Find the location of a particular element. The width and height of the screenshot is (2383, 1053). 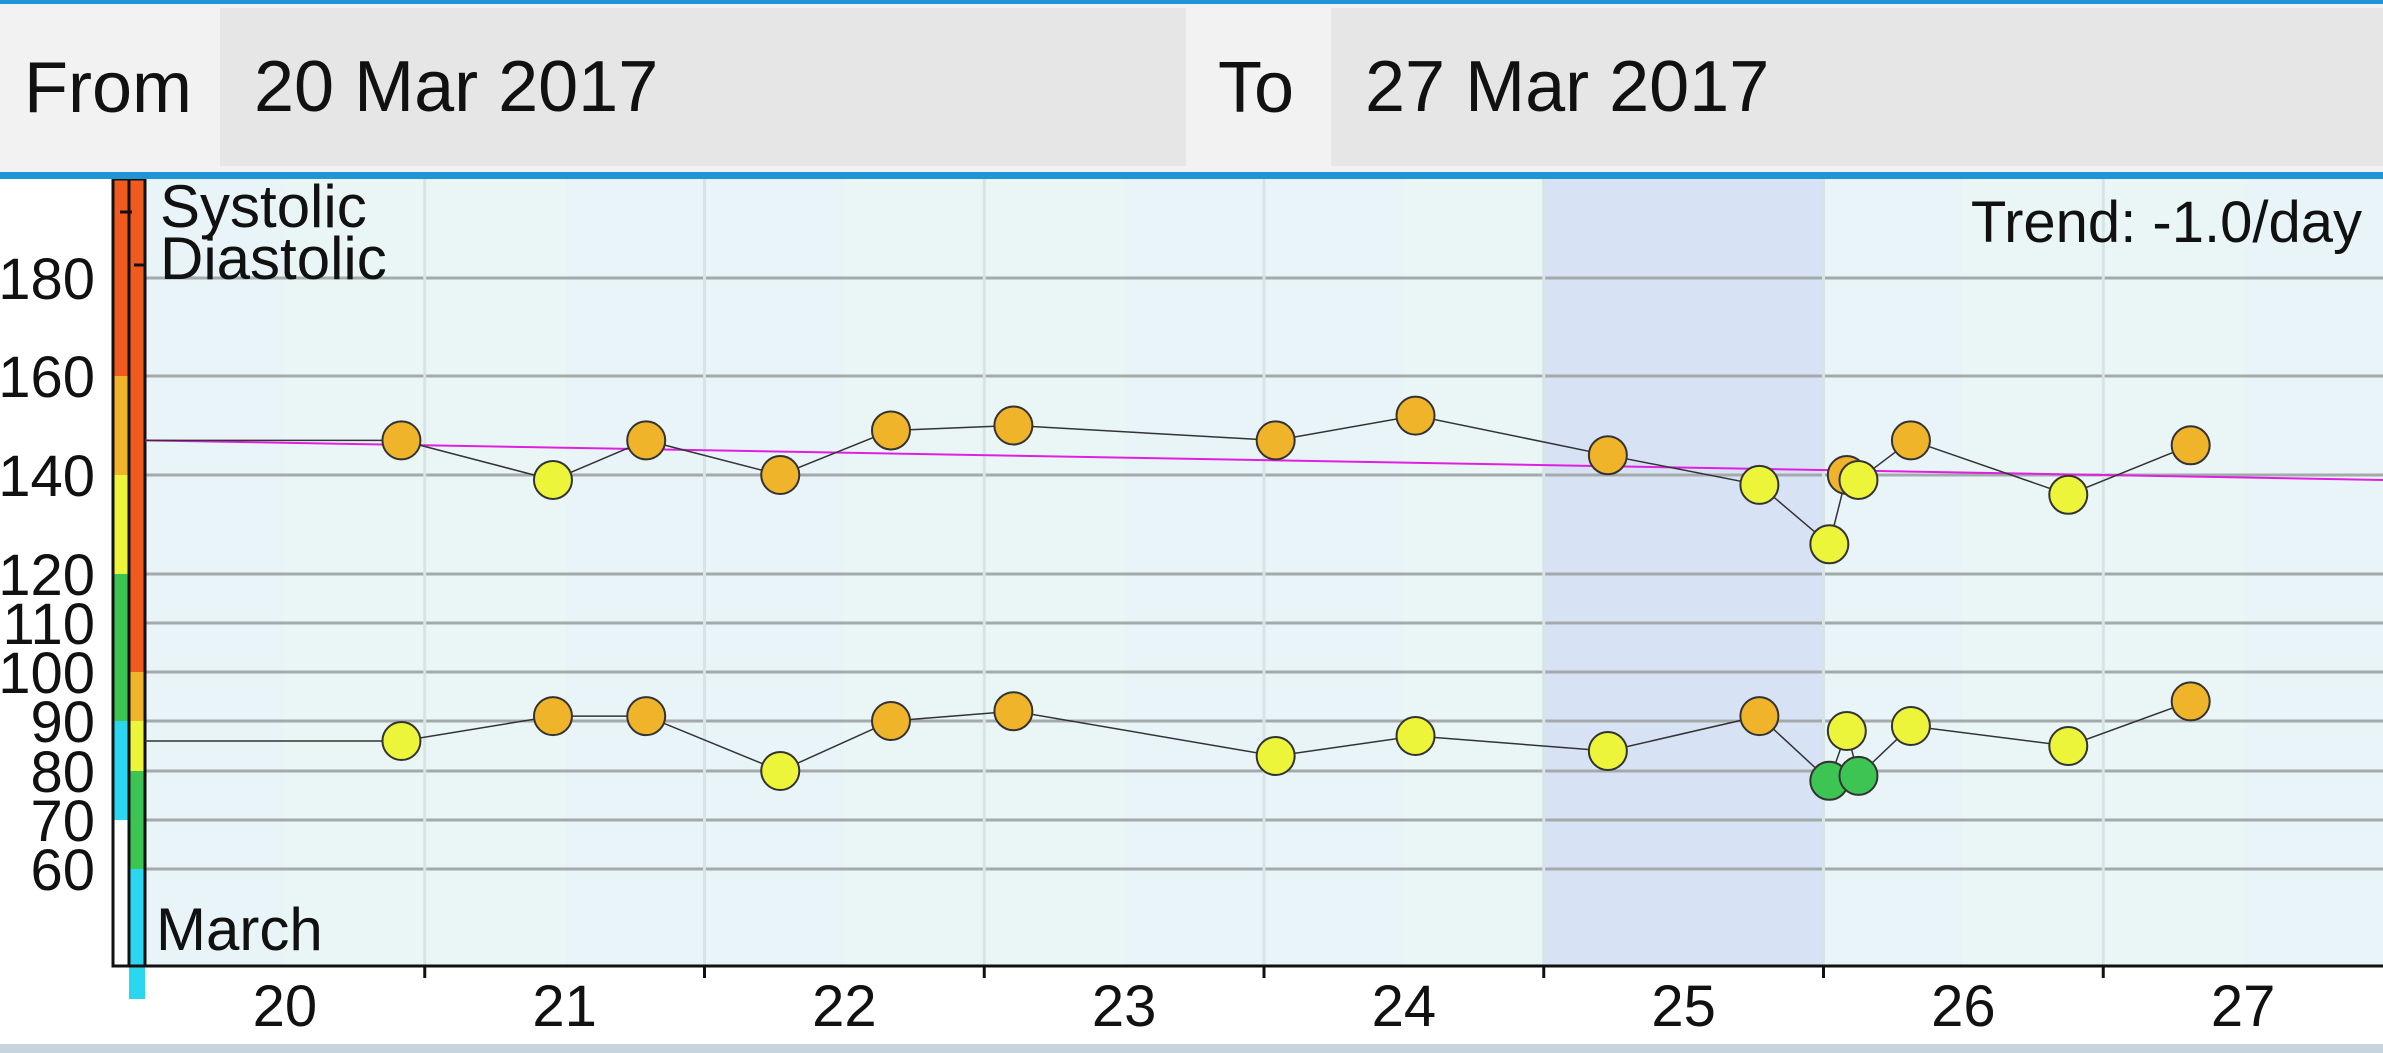

trend-line is located at coordinates (1263, 460).